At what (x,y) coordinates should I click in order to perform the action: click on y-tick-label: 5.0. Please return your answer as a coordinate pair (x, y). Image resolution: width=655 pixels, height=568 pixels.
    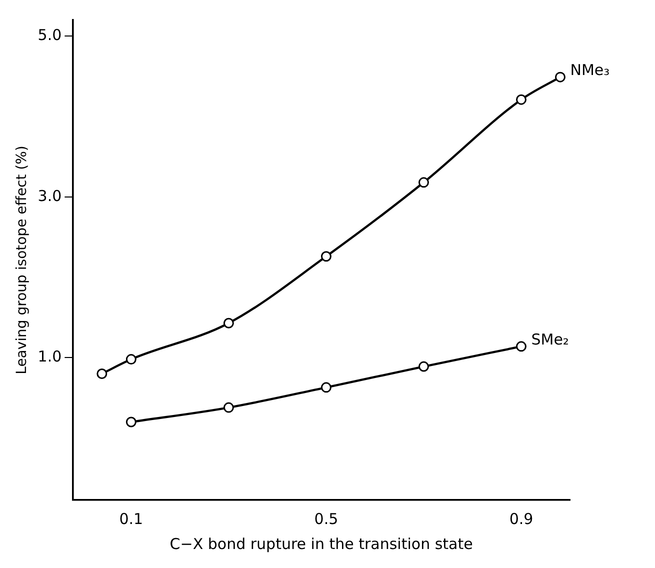
    Looking at the image, I should click on (50, 35).